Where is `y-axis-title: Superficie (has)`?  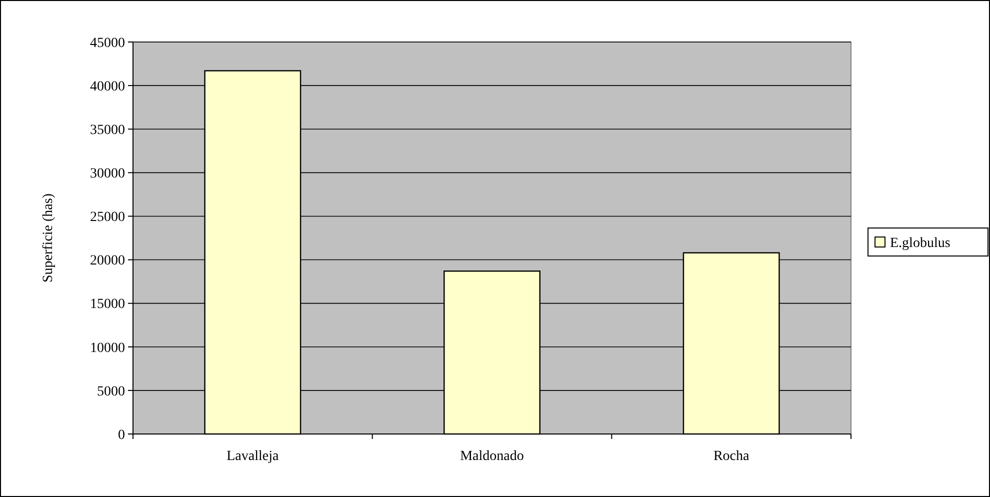
y-axis-title: Superficie (has) is located at coordinates (48, 238).